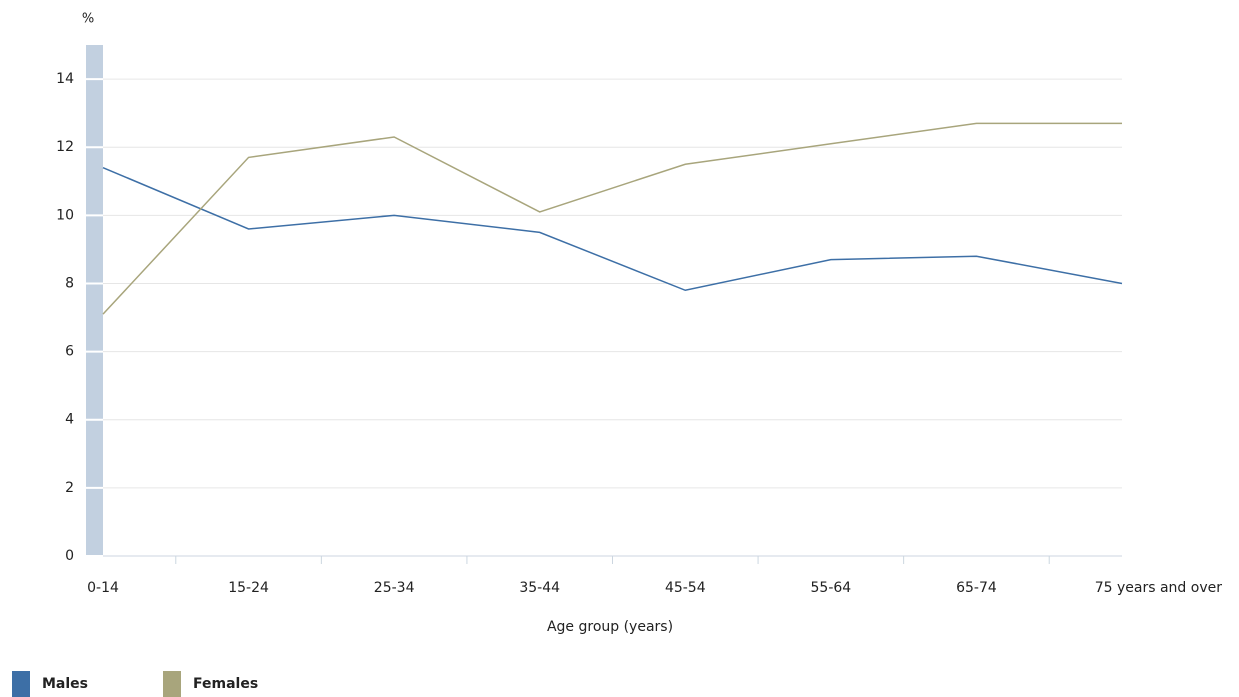 This screenshot has width=1239, height=697. Describe the element at coordinates (976, 588) in the screenshot. I see `x-tick-label: 65-74` at that location.